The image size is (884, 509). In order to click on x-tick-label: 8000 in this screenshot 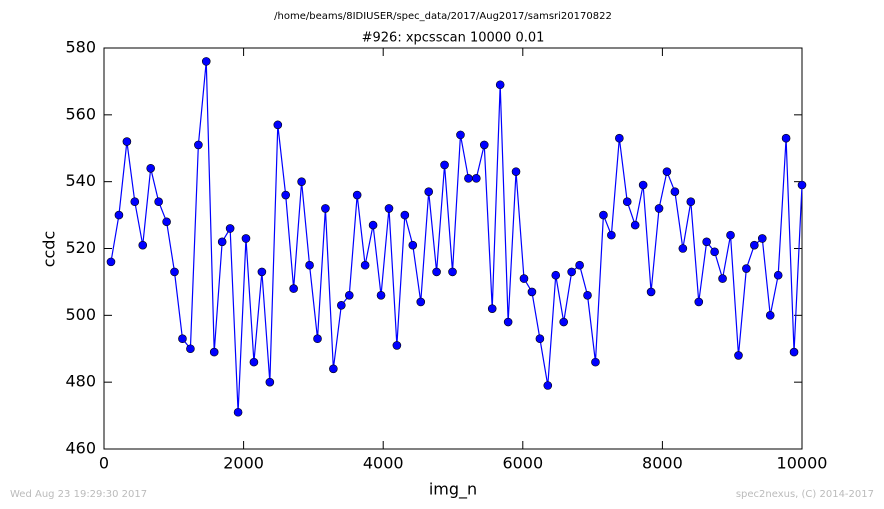, I will do `click(662, 463)`.